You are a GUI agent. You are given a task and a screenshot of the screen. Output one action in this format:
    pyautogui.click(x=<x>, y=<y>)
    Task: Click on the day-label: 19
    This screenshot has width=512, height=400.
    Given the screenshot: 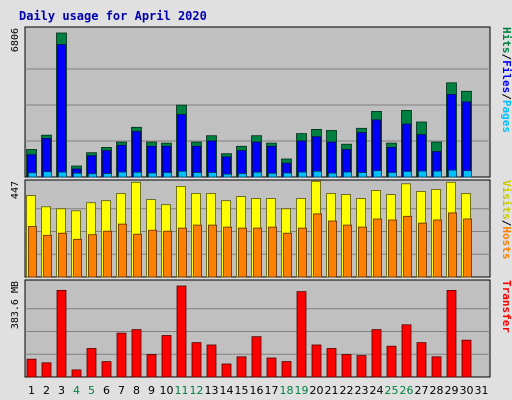 What is the action you would take?
    pyautogui.click(x=302, y=390)
    